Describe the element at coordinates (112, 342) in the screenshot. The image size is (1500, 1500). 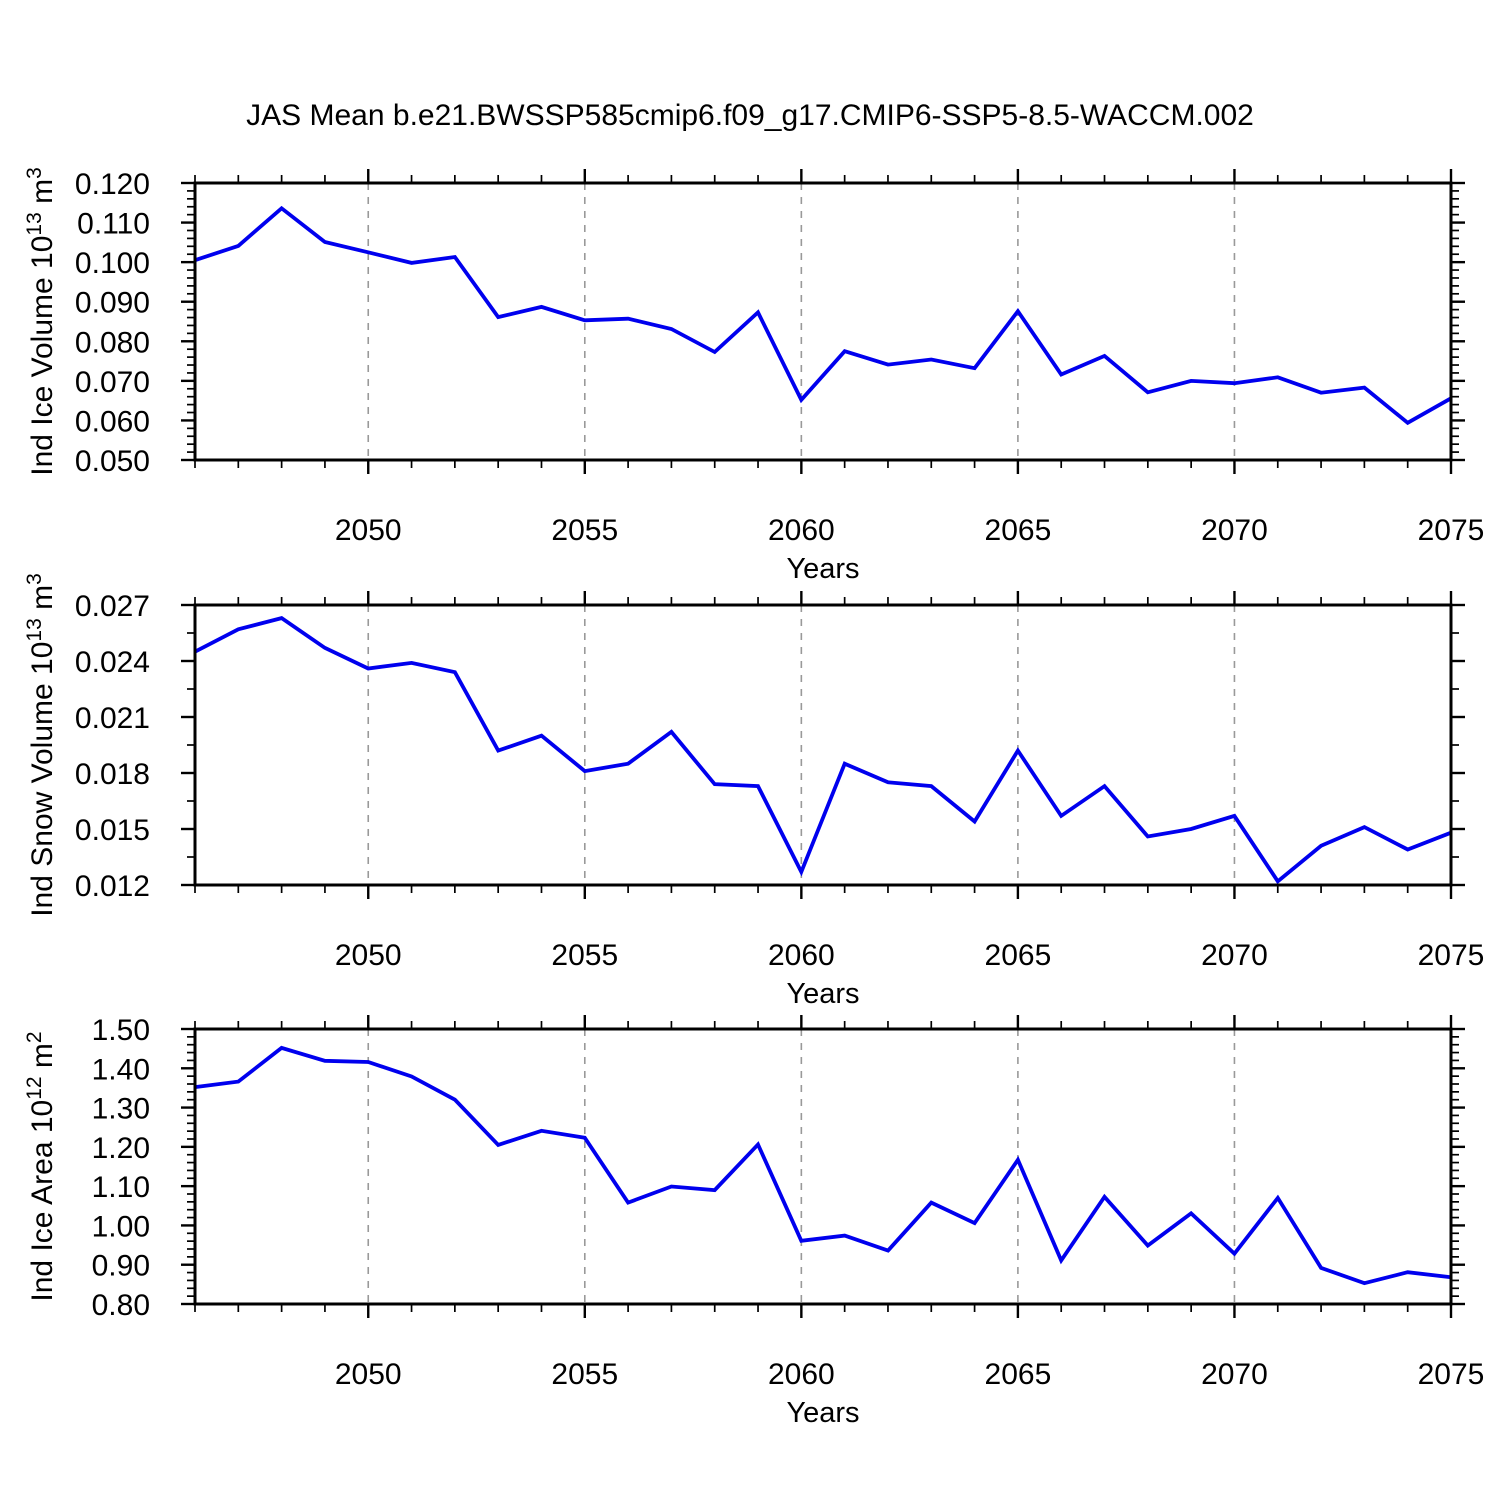
I see `y-tick-label: 0.080` at that location.